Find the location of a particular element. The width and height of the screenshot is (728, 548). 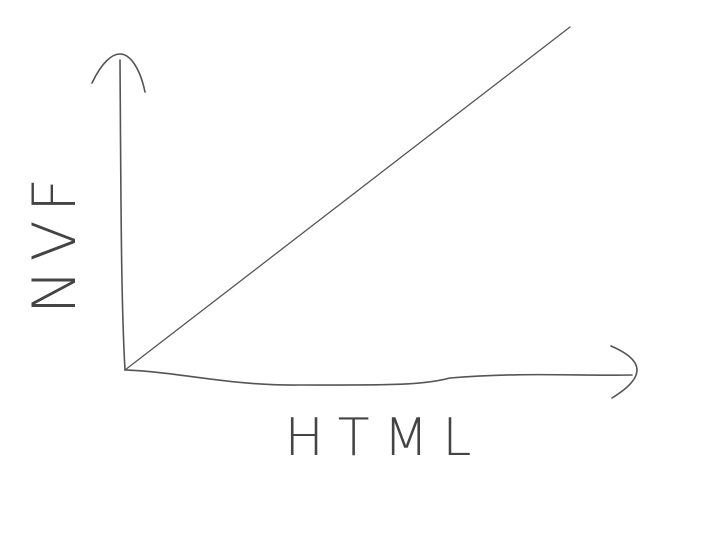

y-axis is located at coordinates (122, 215).